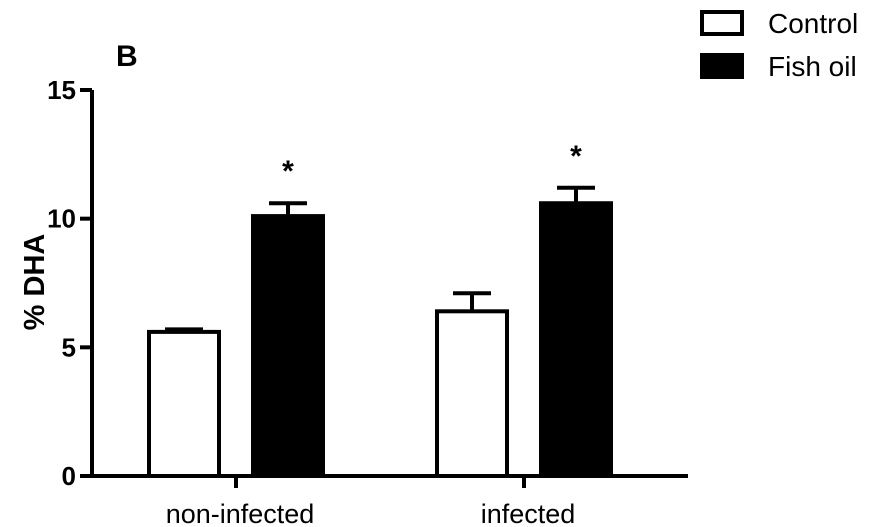 This screenshot has height=527, width=878. I want to click on y-tick-label: 0, so click(69, 476).